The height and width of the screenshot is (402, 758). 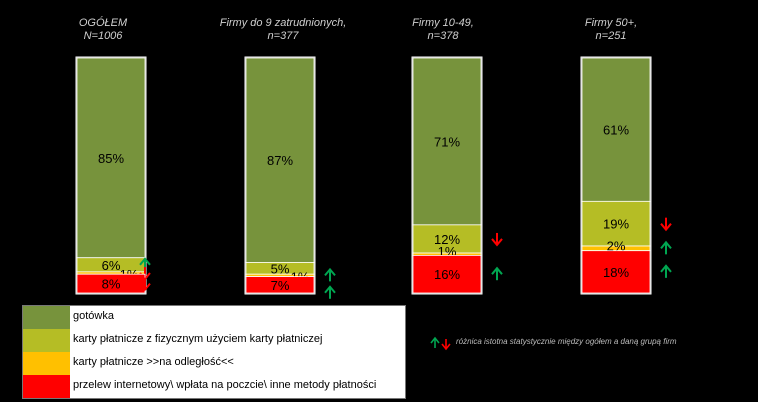 I want to click on legend-label-card-remote: karty płatnicze >>na odległość<<, so click(x=153, y=362).